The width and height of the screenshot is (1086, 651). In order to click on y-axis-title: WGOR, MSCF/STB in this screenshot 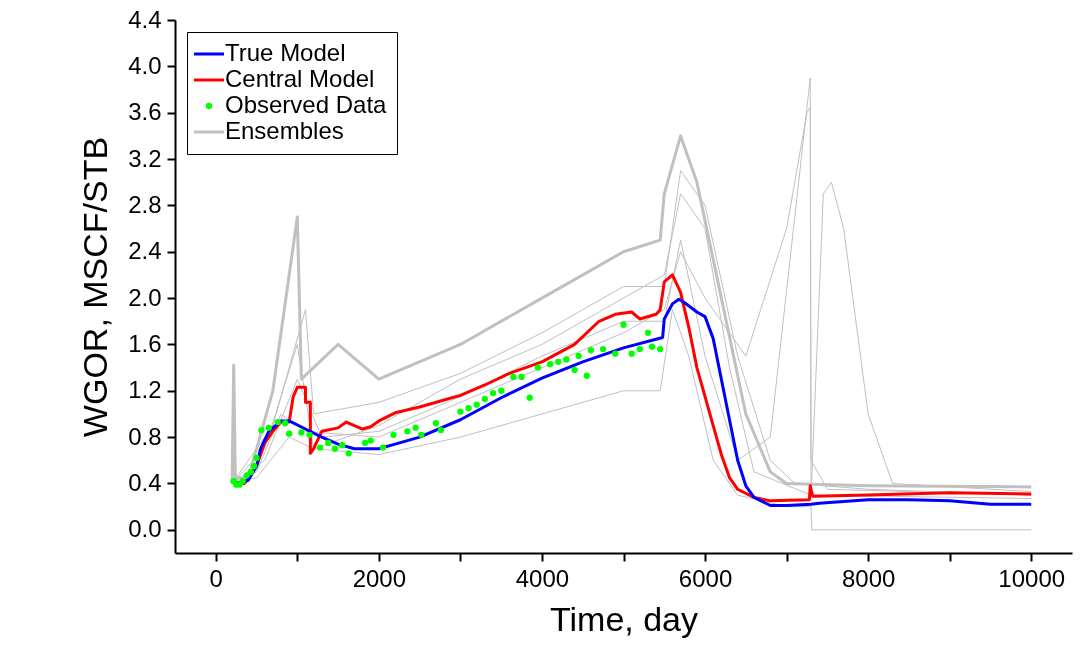, I will do `click(95, 287)`.